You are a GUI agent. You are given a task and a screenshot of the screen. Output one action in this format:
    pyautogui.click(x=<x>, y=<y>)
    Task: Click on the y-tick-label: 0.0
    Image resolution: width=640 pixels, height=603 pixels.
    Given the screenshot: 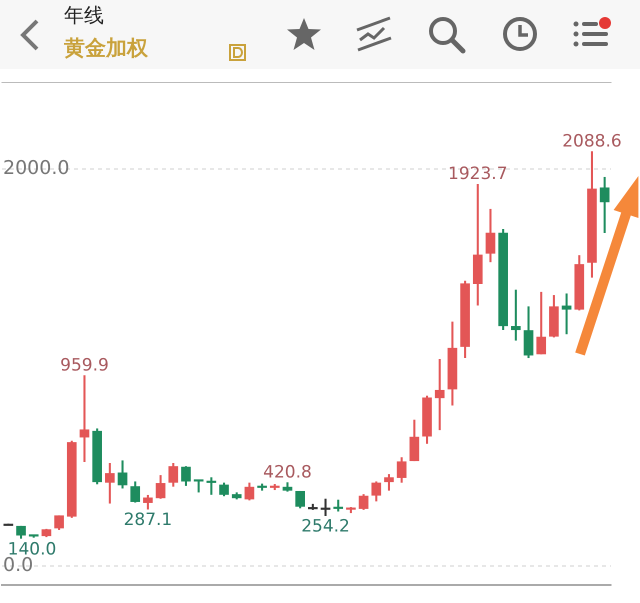 What is the action you would take?
    pyautogui.click(x=18, y=565)
    